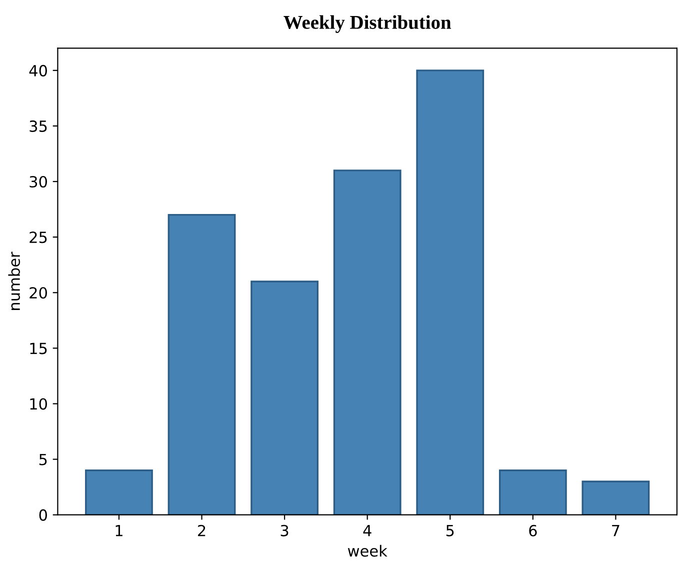  What do you see at coordinates (43, 515) in the screenshot?
I see `y-tick-label: 0` at bounding box center [43, 515].